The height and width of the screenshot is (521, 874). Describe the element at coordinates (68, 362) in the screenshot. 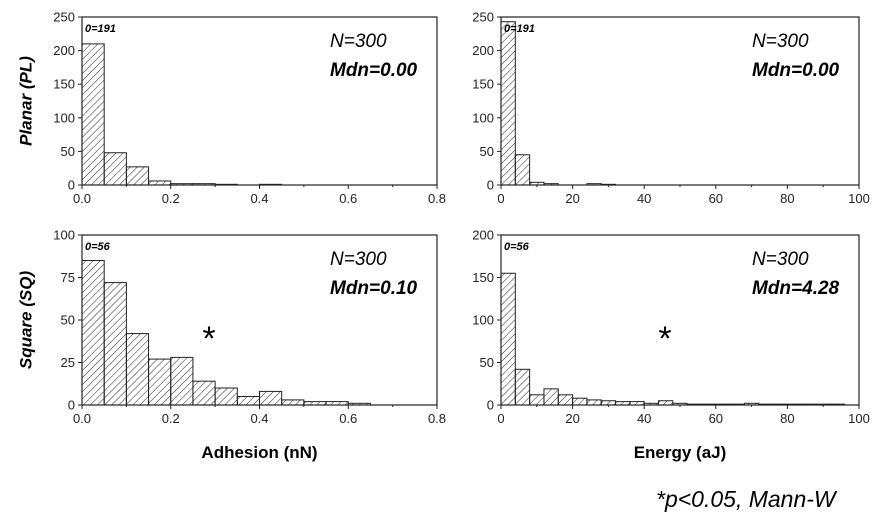

I see `y-tick-label: 25` at that location.